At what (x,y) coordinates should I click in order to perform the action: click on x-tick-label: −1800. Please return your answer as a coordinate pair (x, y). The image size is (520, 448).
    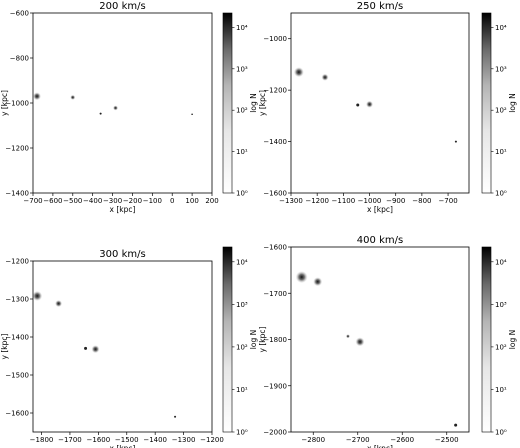
    Looking at the image, I should click on (42, 440).